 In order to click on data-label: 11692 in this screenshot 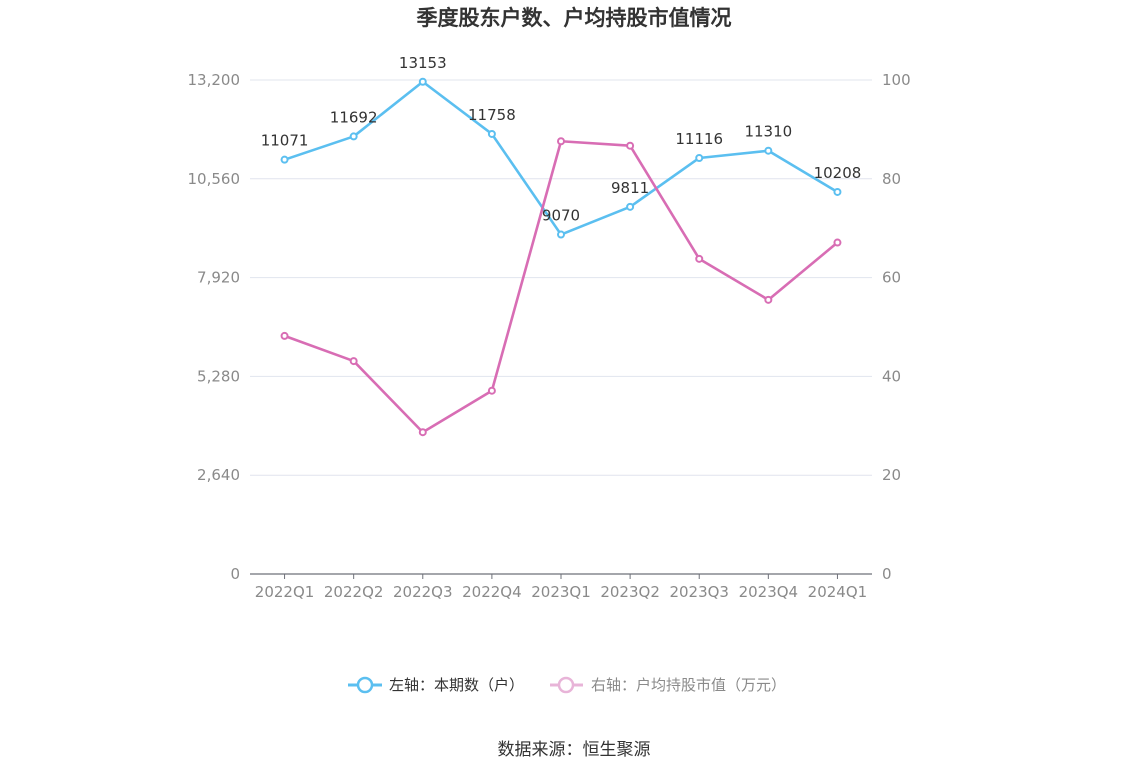, I will do `click(354, 117)`.